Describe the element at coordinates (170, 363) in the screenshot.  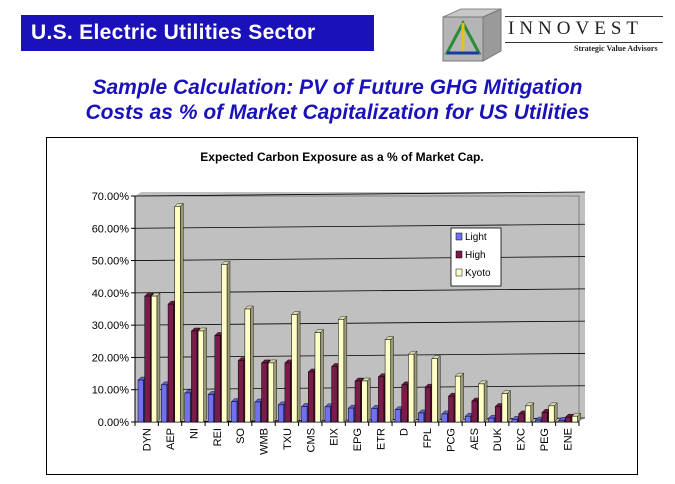
I see `bar-high-aep` at that location.